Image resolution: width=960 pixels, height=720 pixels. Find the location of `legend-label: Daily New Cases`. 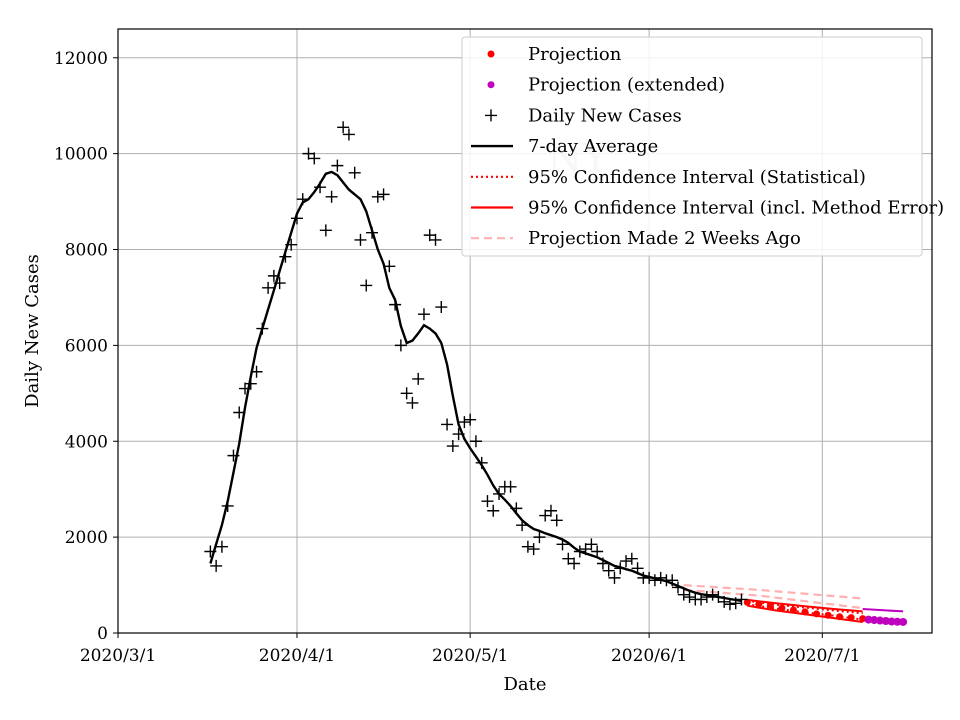

legend-label: Daily New Cases is located at coordinates (605, 115).